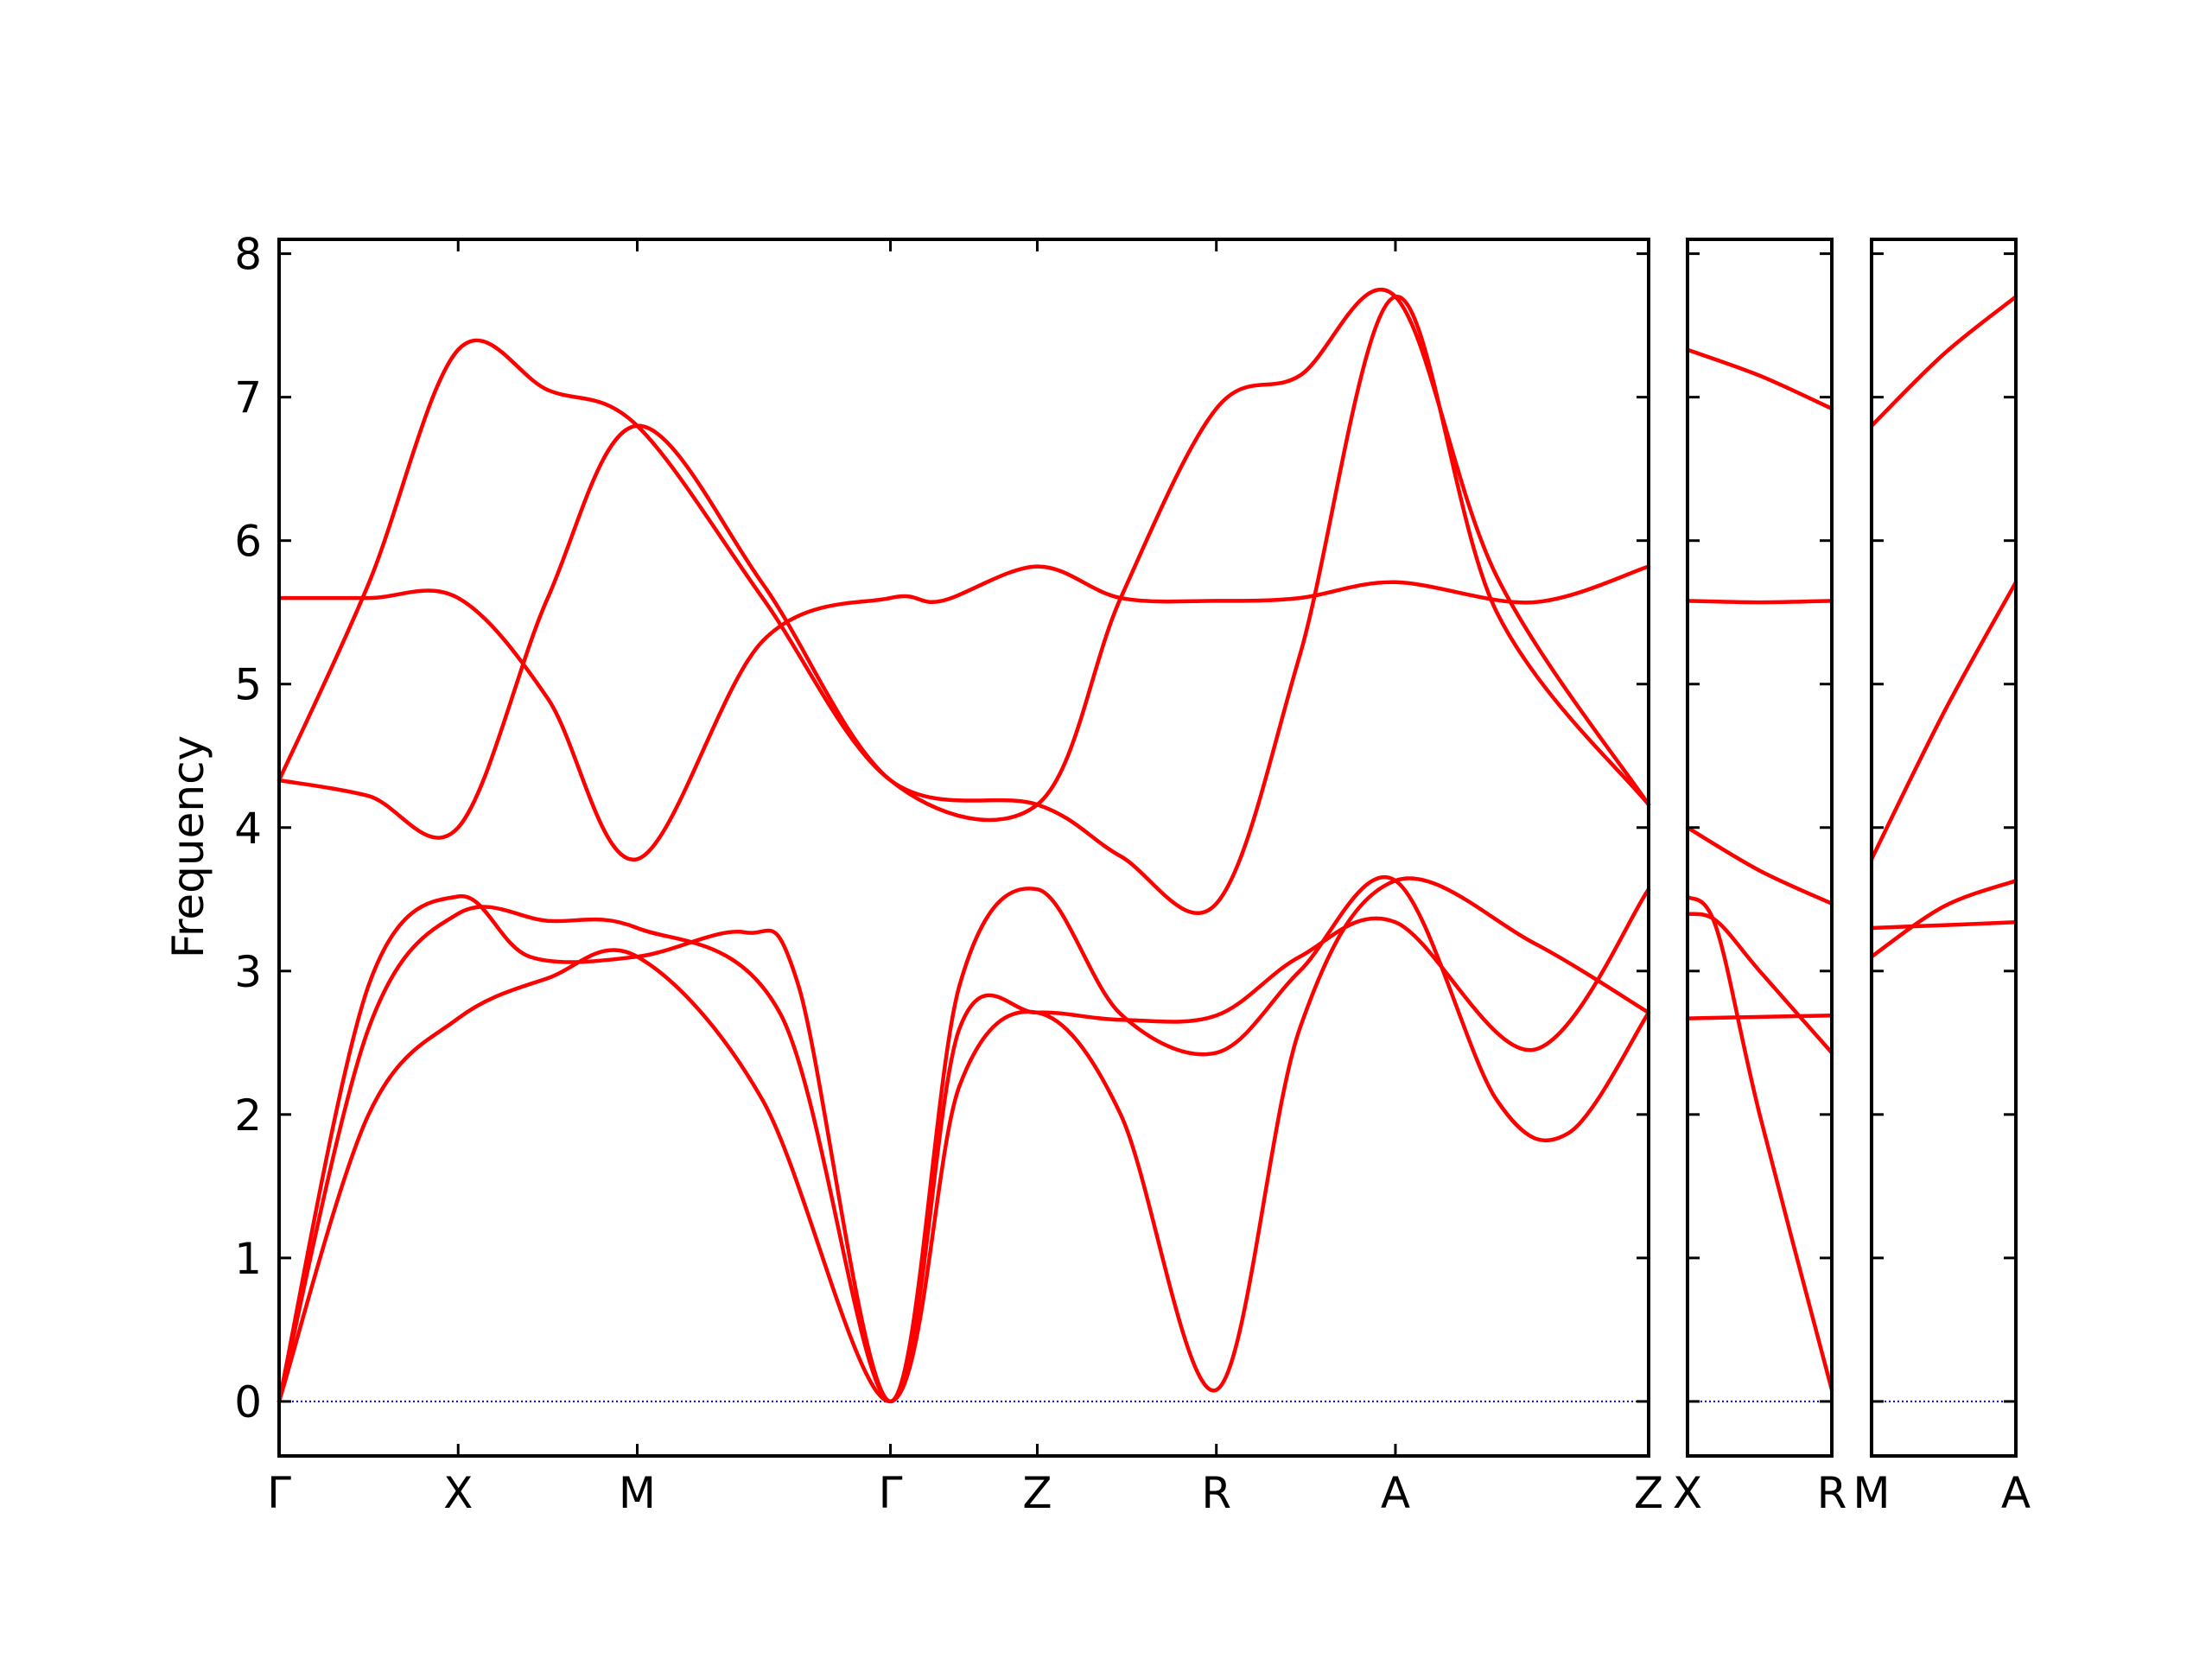 Image resolution: width=2212 pixels, height=1659 pixels. What do you see at coordinates (248, 972) in the screenshot?
I see `y-tick-label: 3` at bounding box center [248, 972].